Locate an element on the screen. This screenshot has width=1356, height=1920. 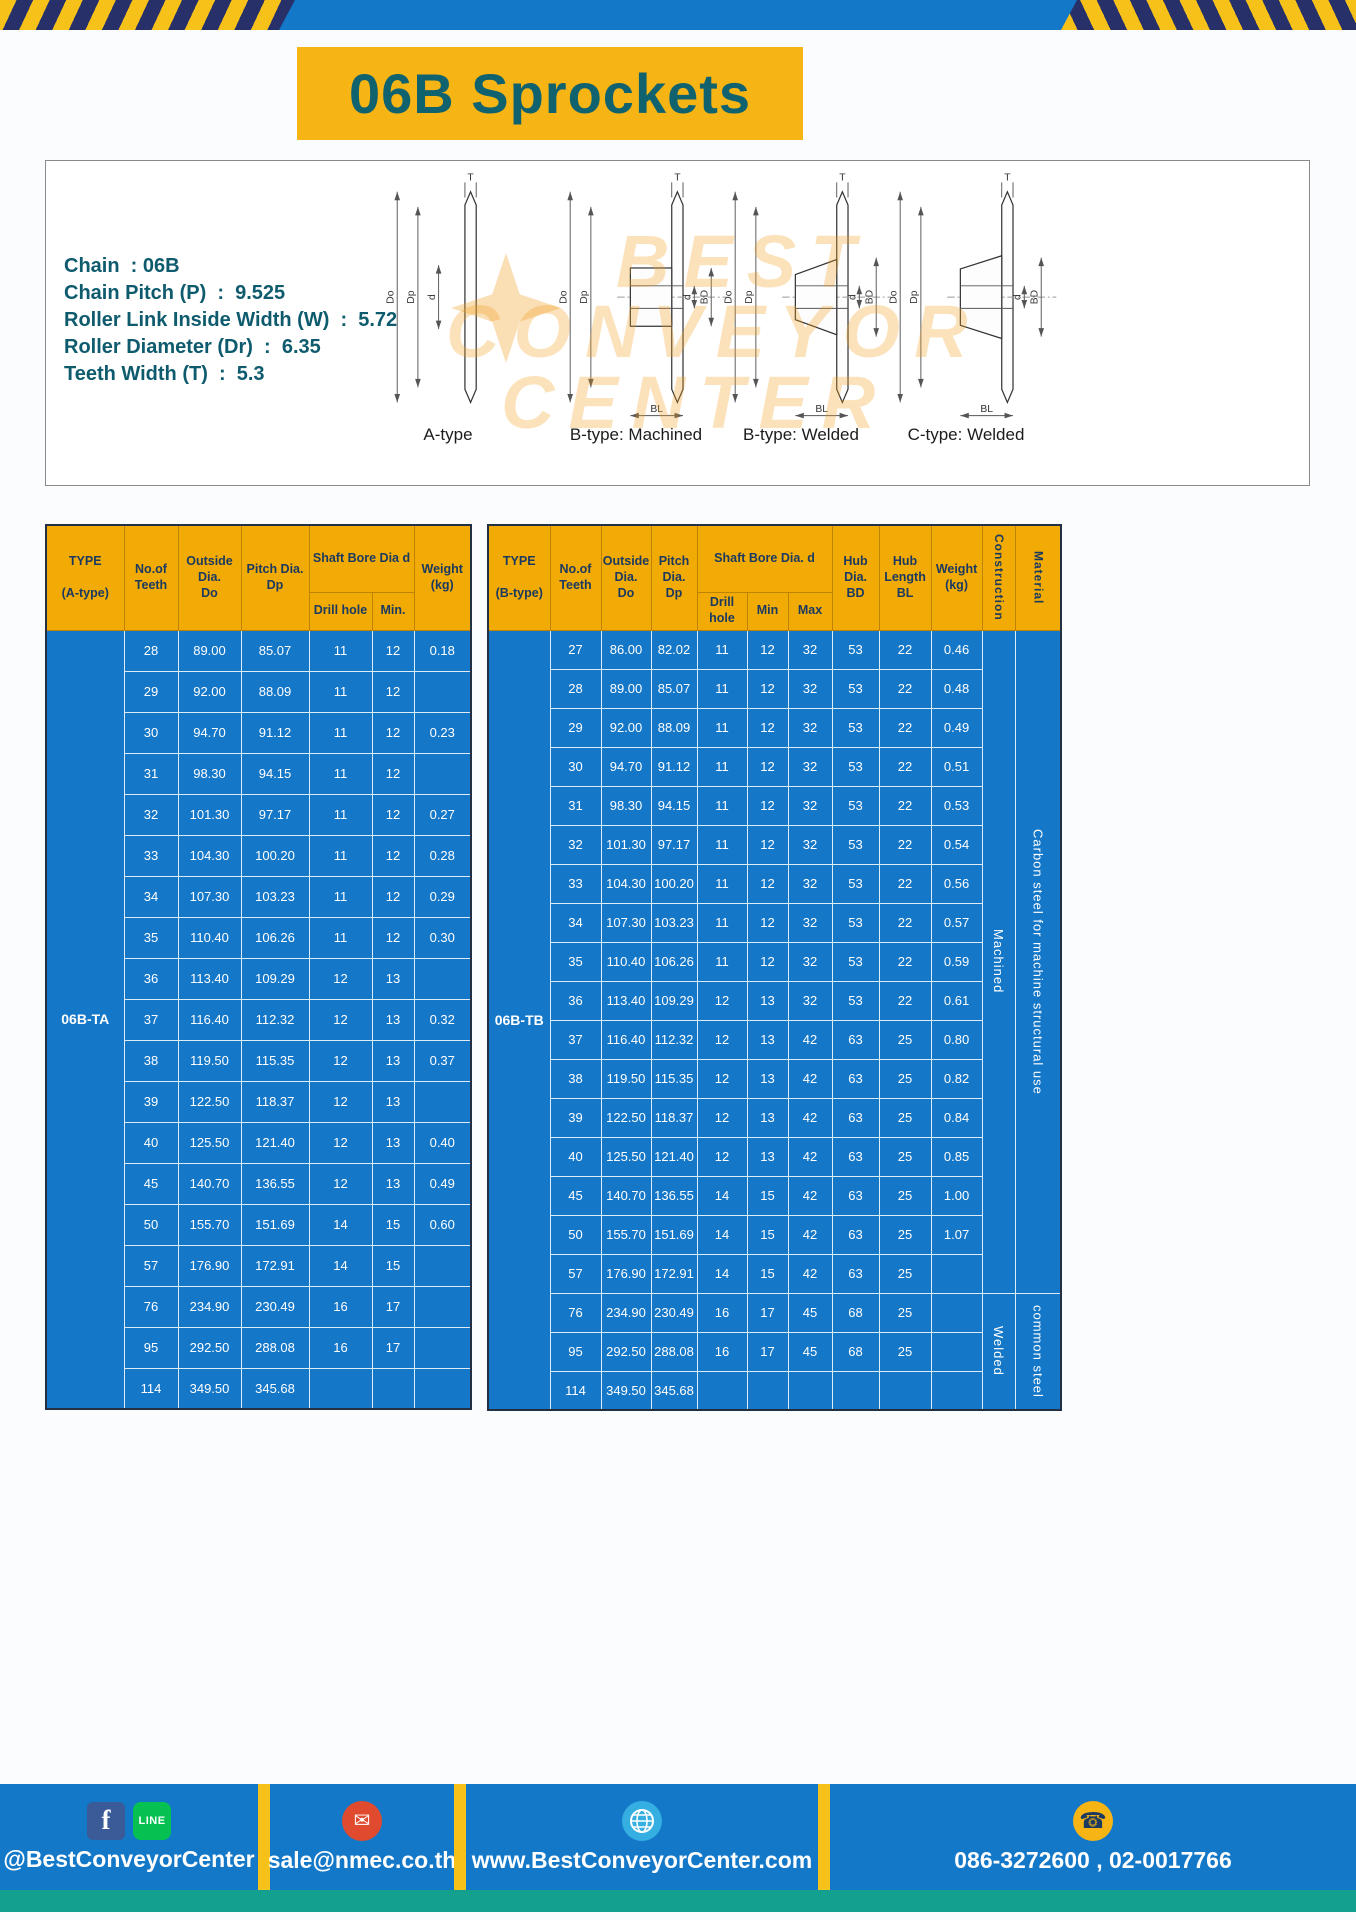
table-a-row: 95 292.50 288.08 16 17 is located at coordinates (259, 1347).